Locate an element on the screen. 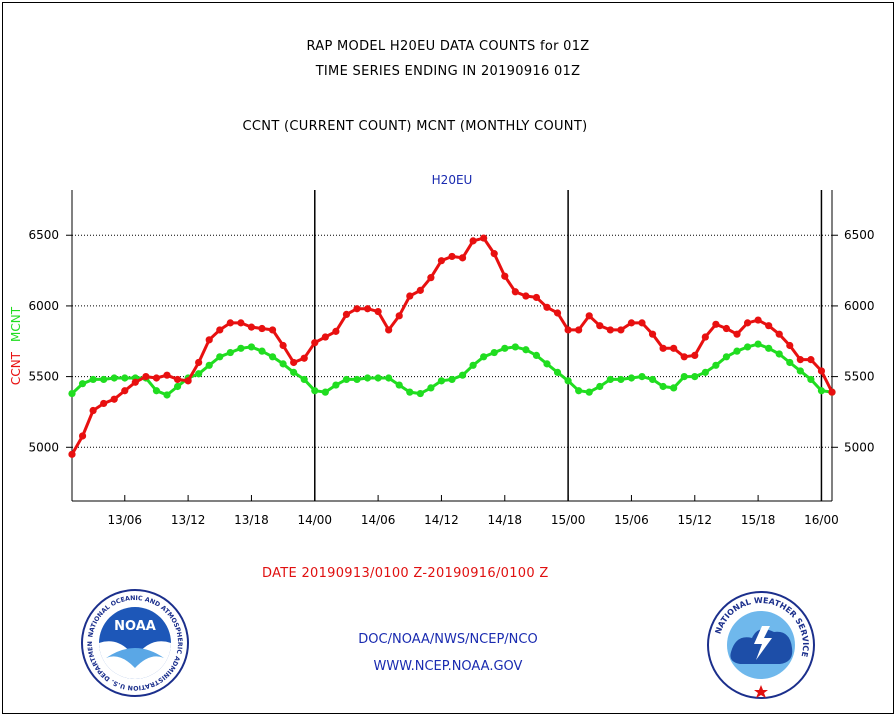 The image size is (896, 716). date-range-label: DATE 20190913/0100 Z-20190916/0100 Z is located at coordinates (405, 573).